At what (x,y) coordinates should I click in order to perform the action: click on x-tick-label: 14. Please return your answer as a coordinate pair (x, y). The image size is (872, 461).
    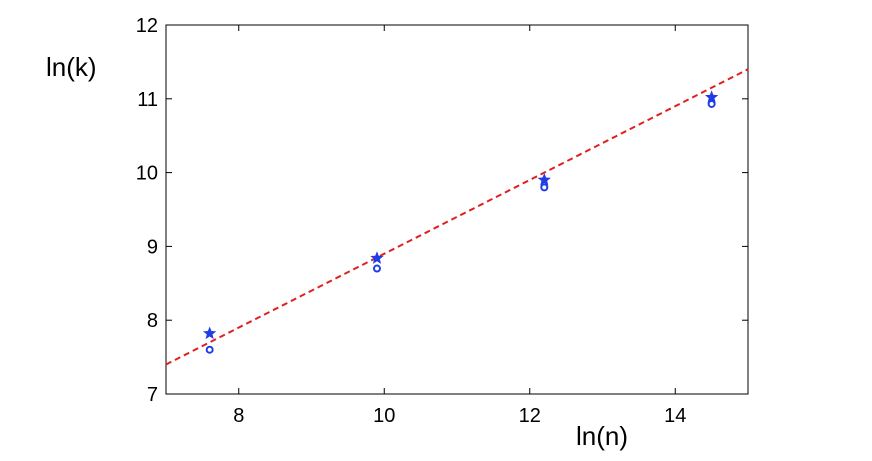
    Looking at the image, I should click on (675, 416).